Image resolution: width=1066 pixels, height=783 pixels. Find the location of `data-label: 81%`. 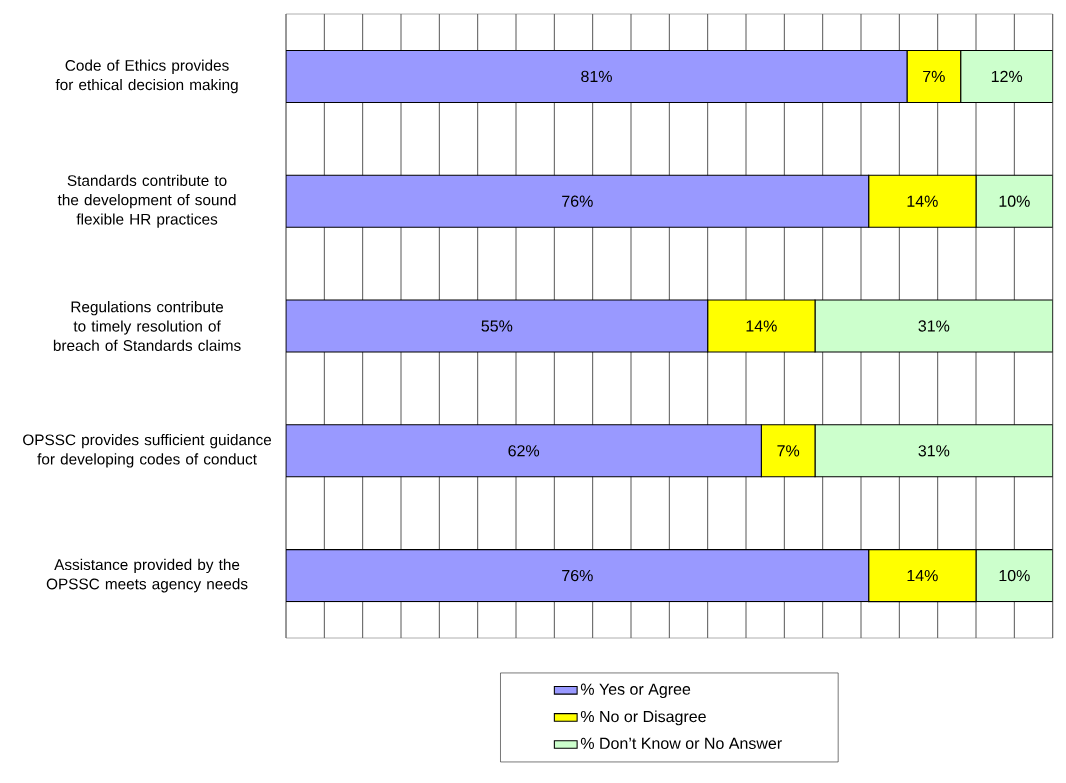

data-label: 81% is located at coordinates (596, 76).